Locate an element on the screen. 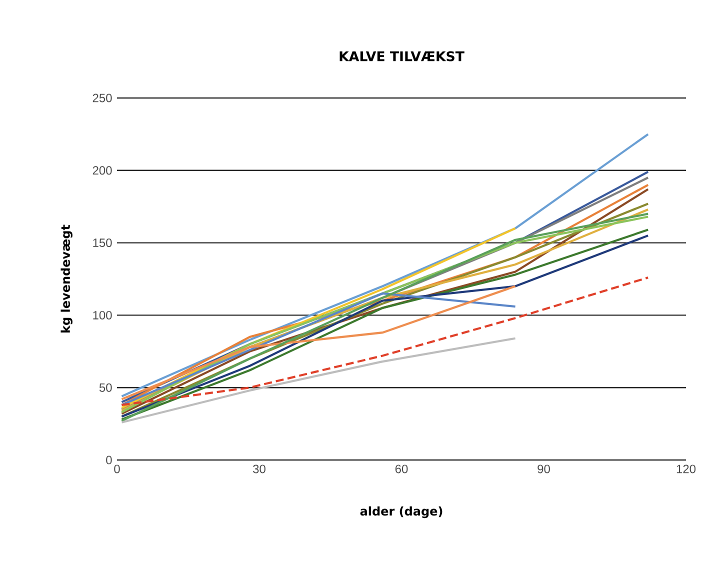 The image size is (718, 583). x-tick-label: 30 is located at coordinates (259, 469).